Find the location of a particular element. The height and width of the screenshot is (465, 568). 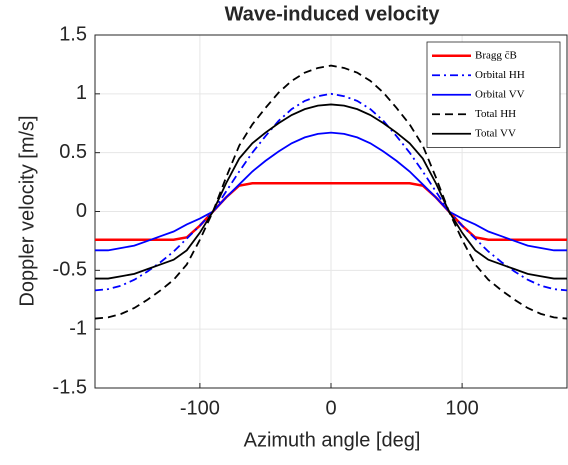

x-axis-label: Azimuth angle [deg] is located at coordinates (332, 440).